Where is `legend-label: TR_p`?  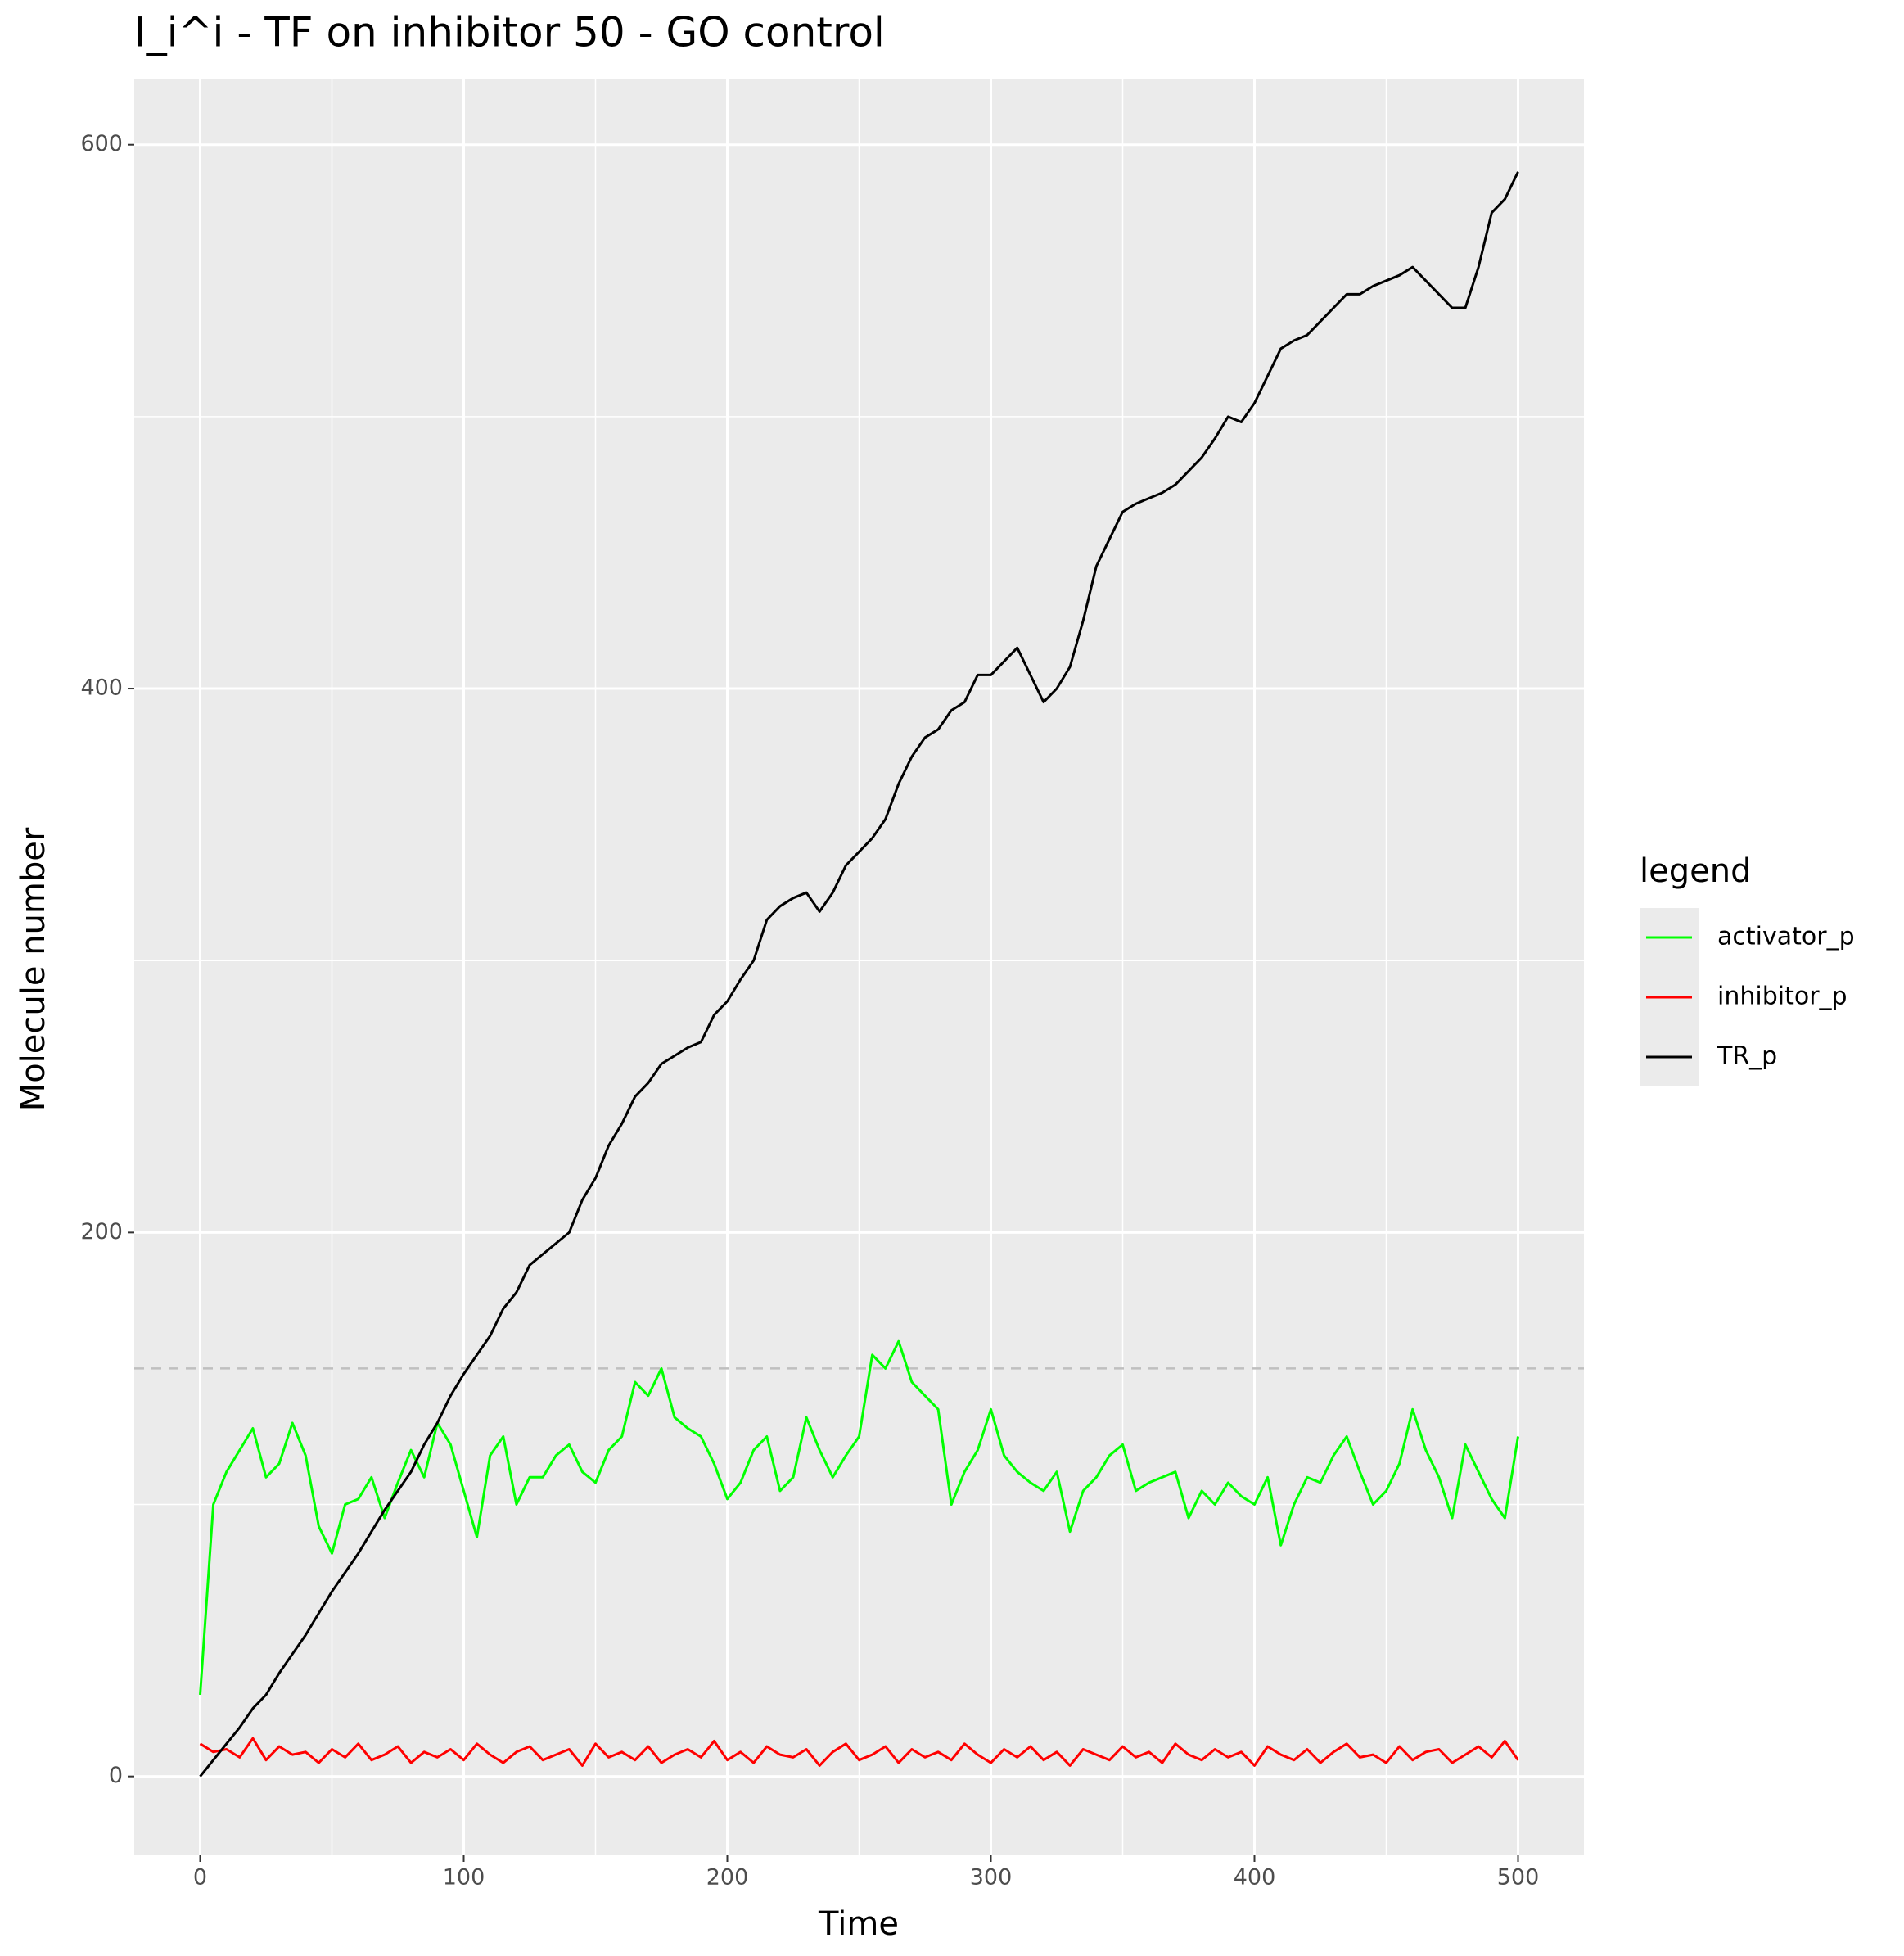
legend-label: TR_p is located at coordinates (1747, 1056).